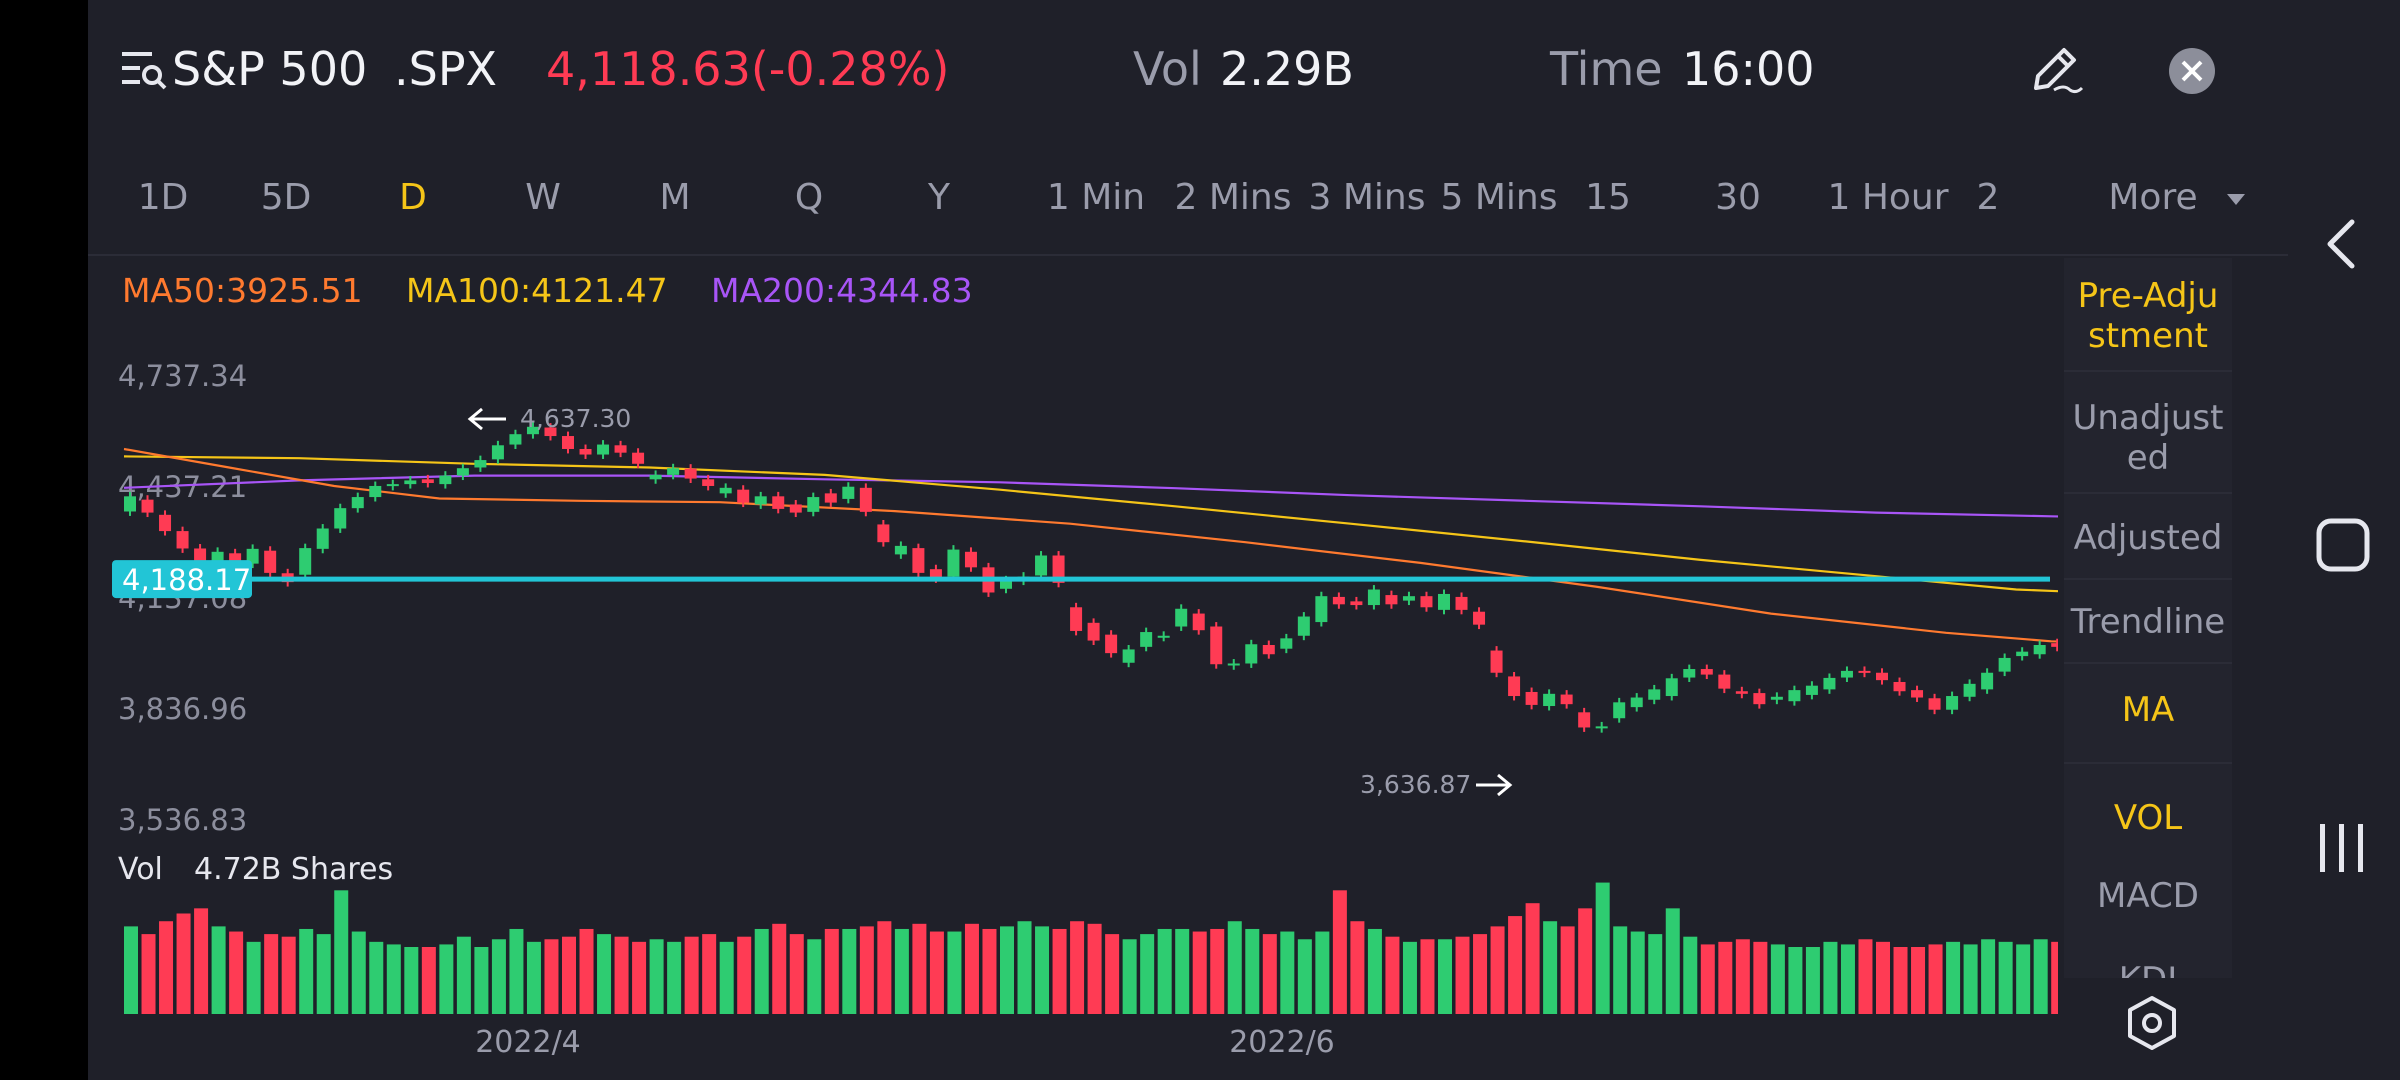 The width and height of the screenshot is (2400, 1080). I want to click on tab-1-min: 1 Min, so click(1096, 197).